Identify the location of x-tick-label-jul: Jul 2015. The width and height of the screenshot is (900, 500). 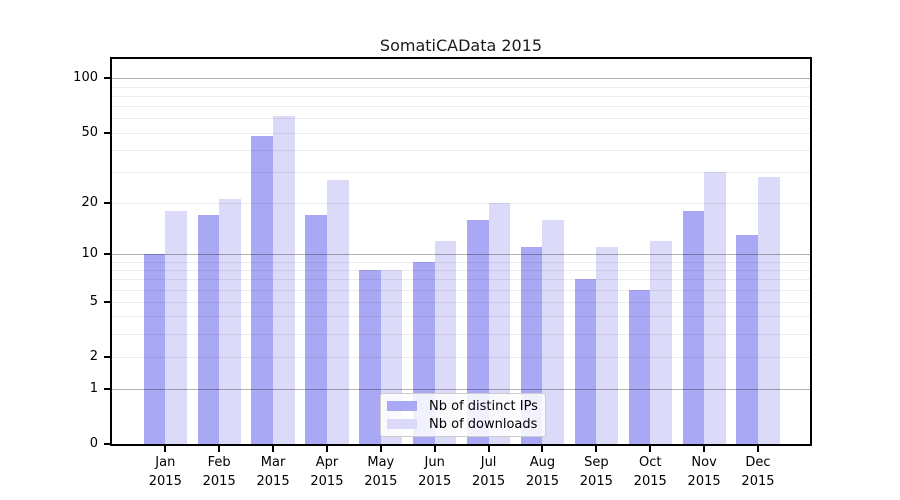
(489, 472).